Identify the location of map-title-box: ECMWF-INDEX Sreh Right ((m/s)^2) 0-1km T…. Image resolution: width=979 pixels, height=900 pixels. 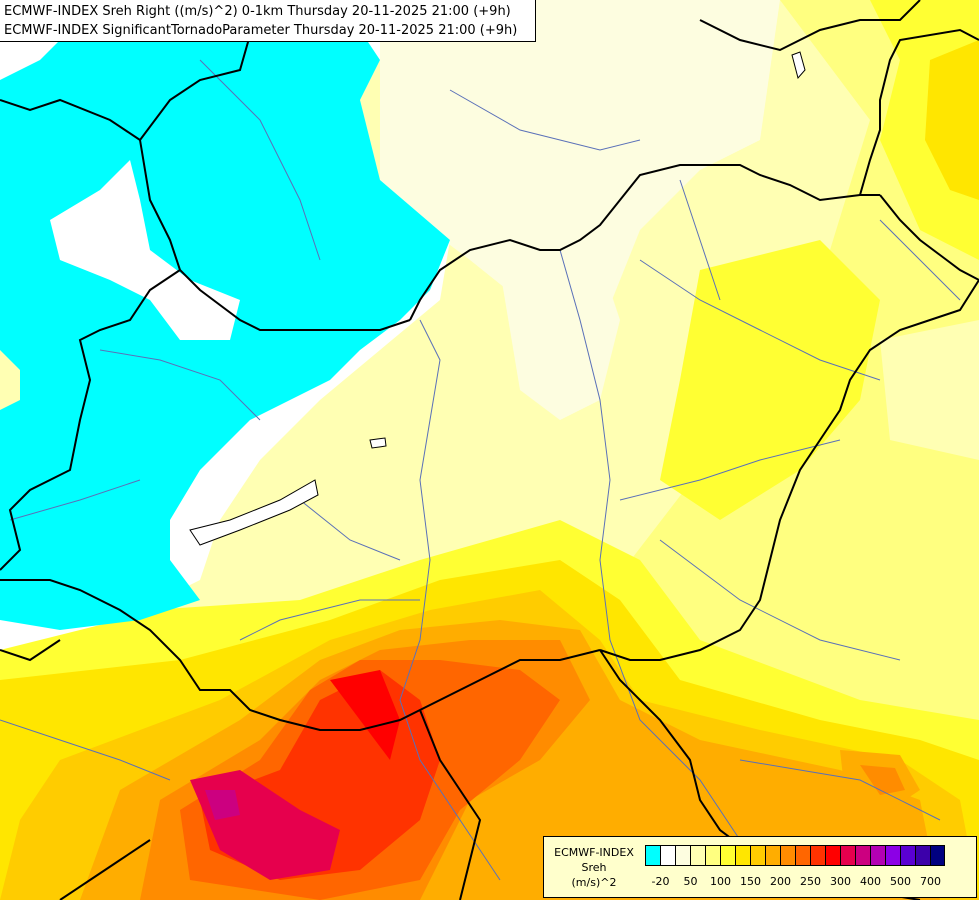
(268, 21).